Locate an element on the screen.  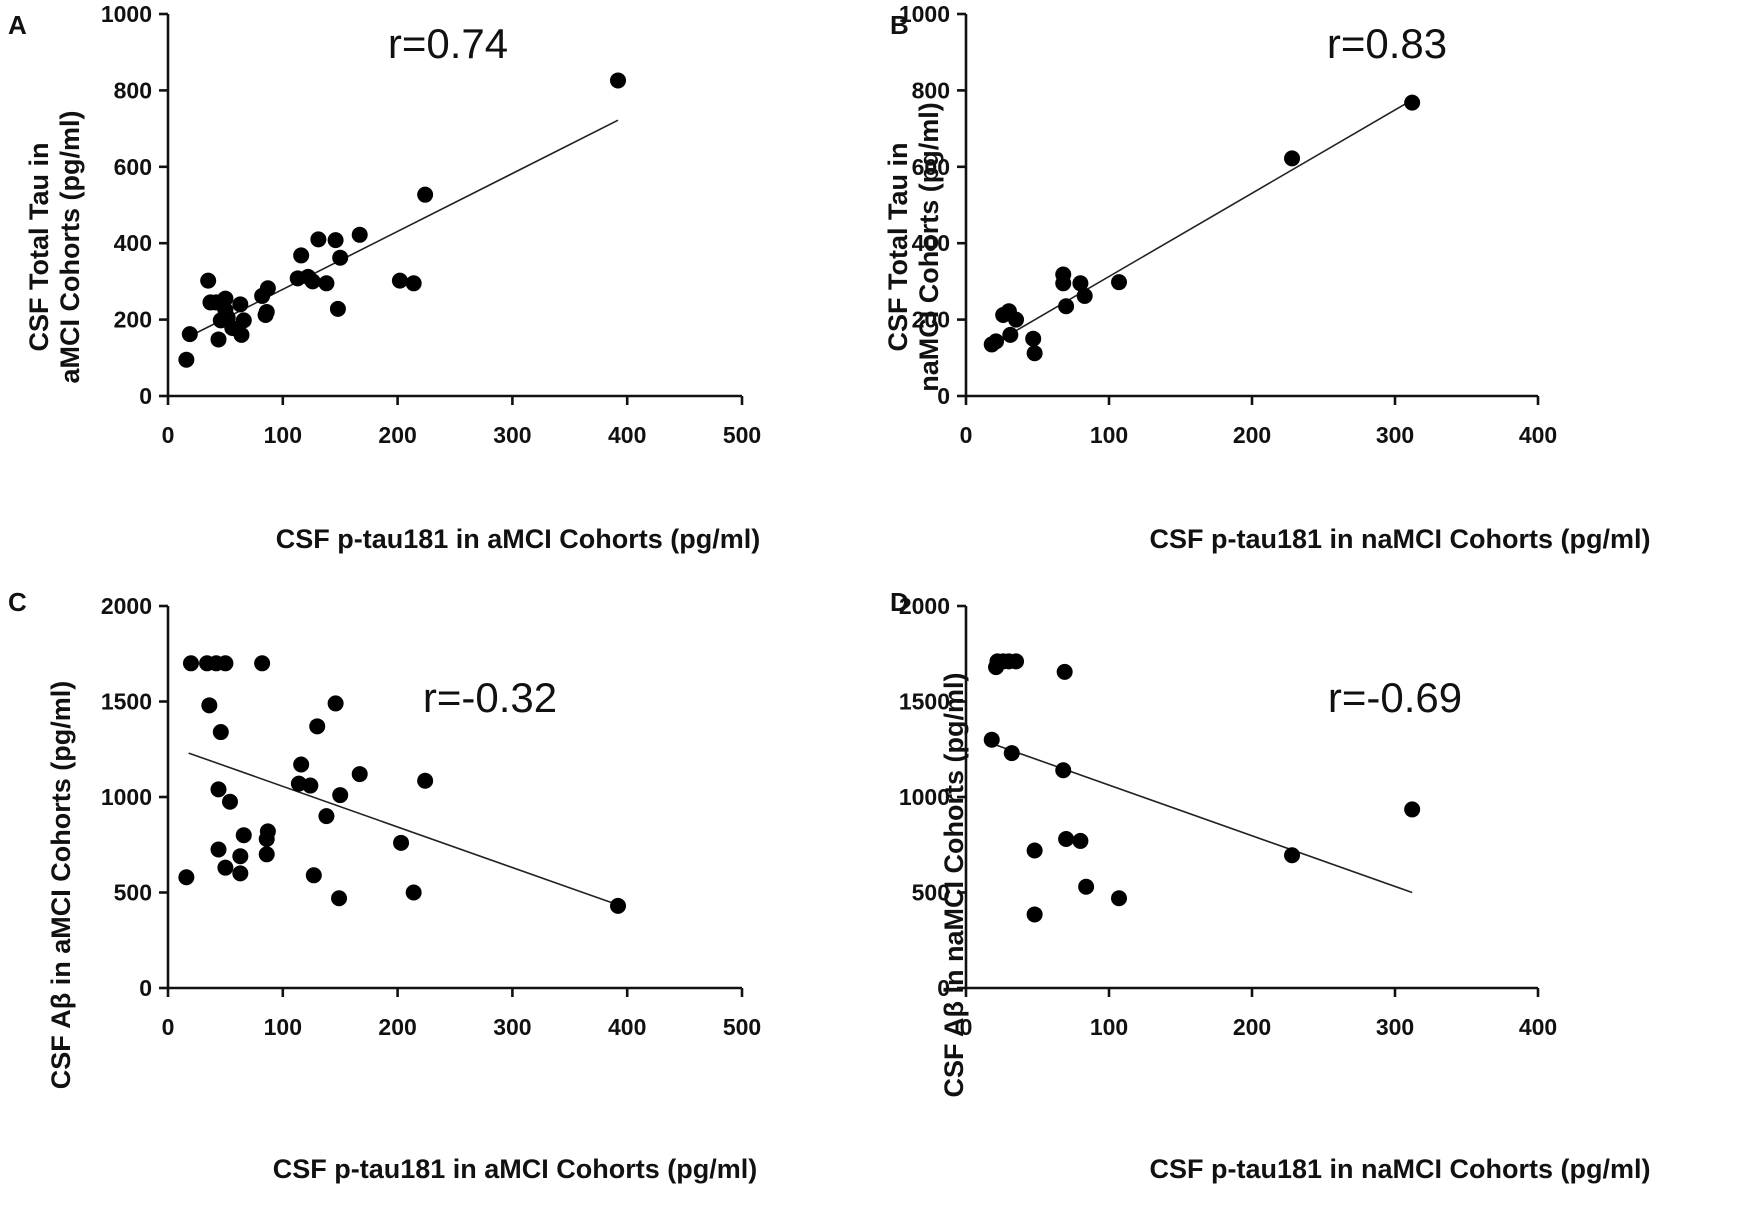
panel-b-y-tick-label: 200 is located at coordinates (931, 320).